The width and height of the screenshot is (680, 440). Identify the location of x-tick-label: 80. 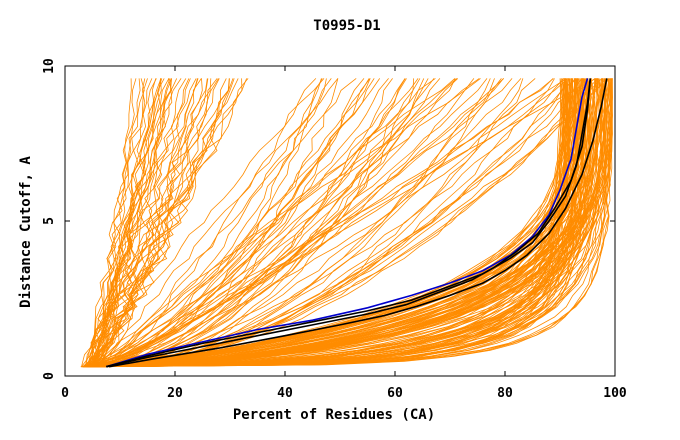
(505, 393).